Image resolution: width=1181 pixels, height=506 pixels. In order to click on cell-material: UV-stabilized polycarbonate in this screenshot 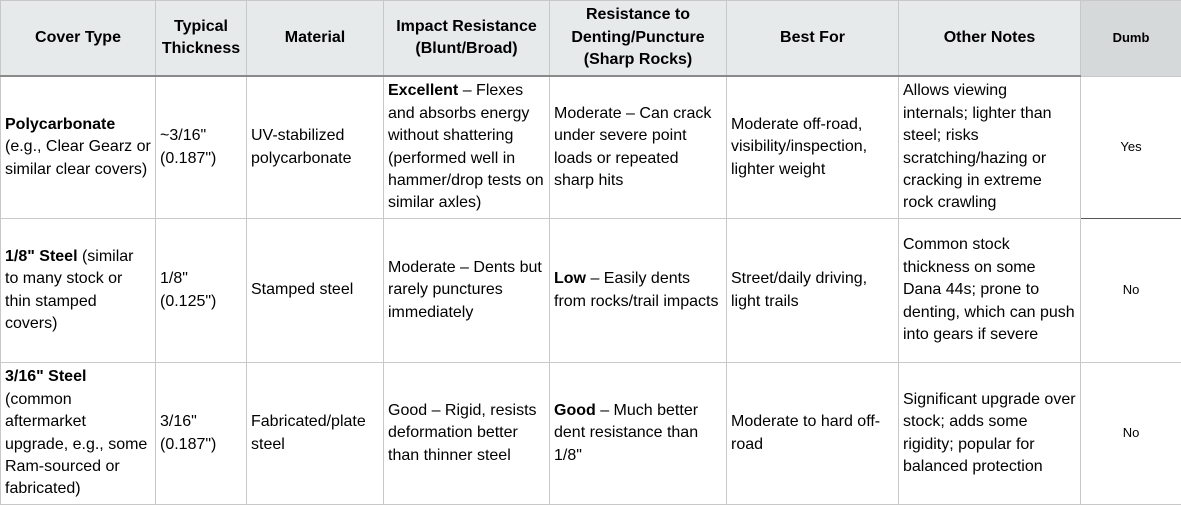, I will do `click(315, 147)`.